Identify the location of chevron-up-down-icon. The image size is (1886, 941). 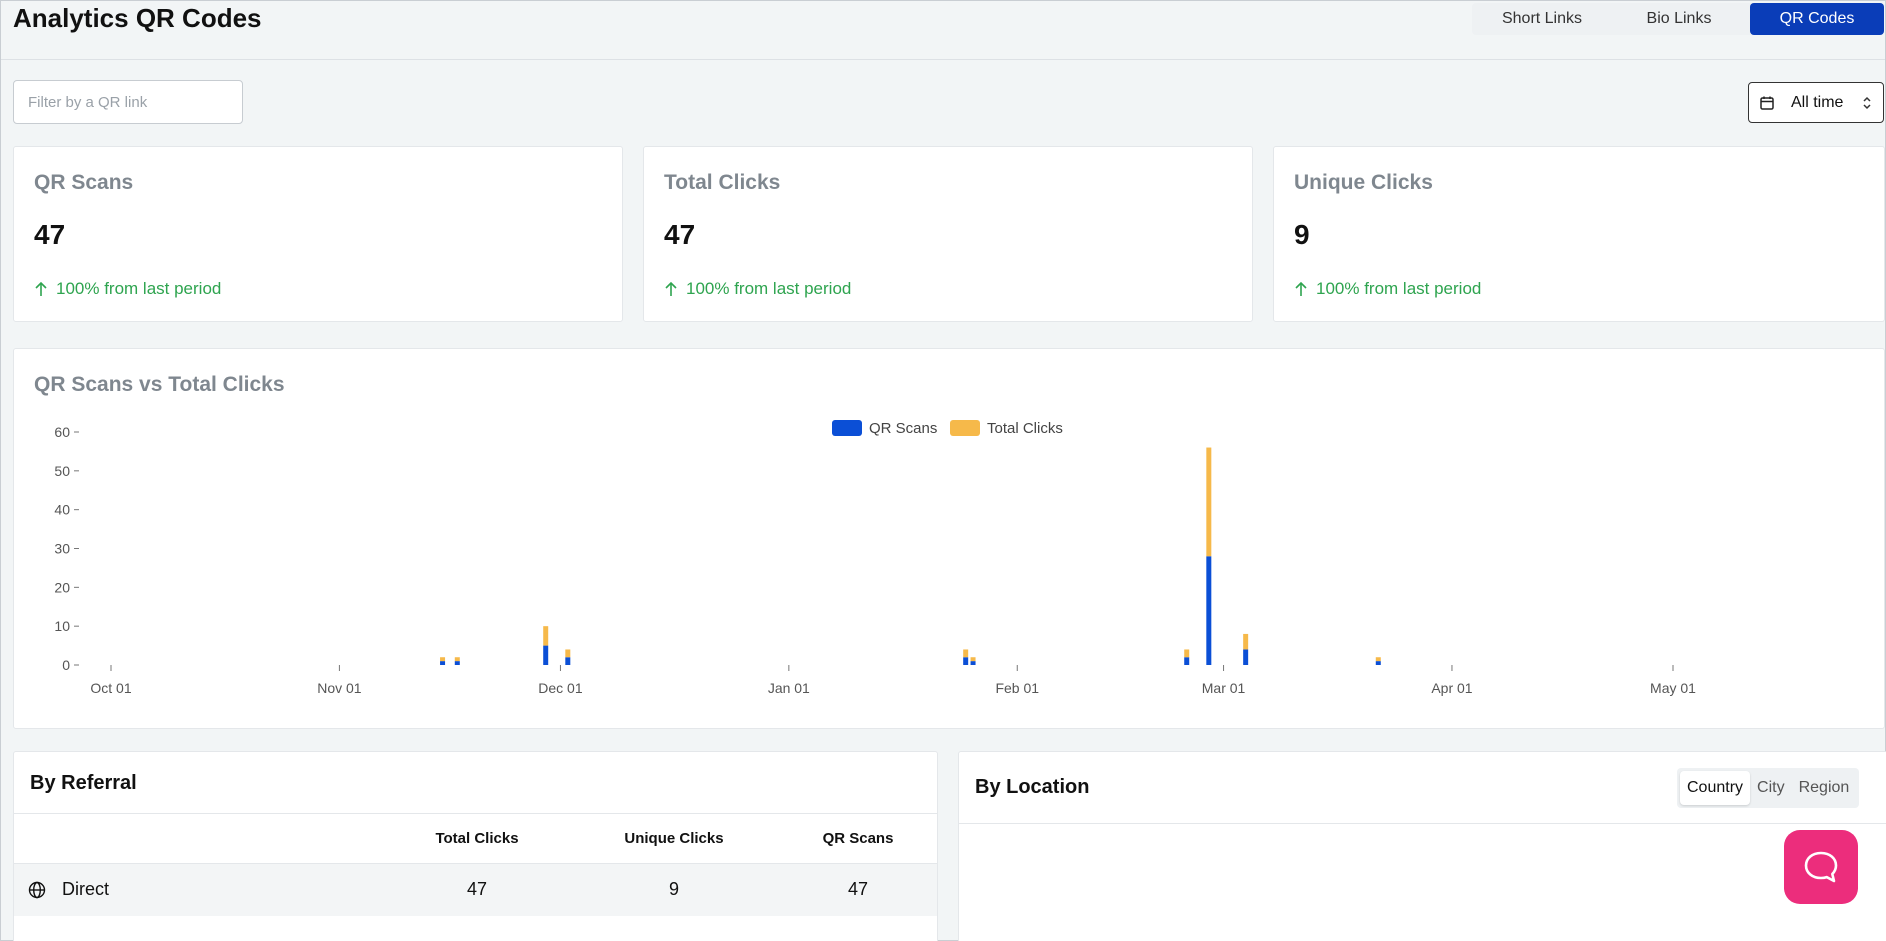
(1867, 102).